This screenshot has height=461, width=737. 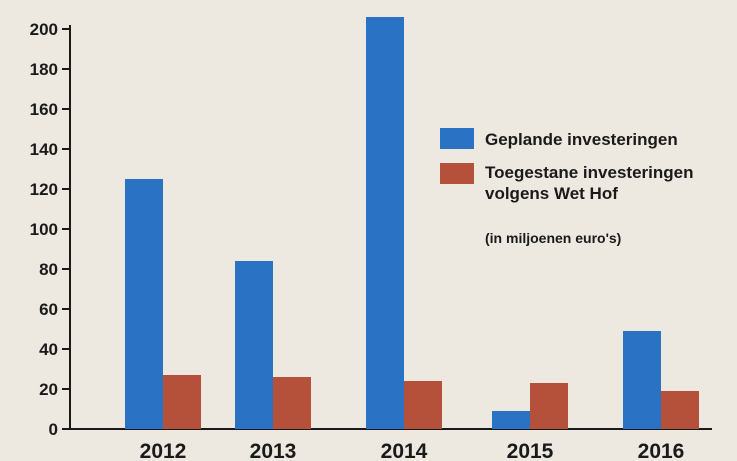 I want to click on y-tick-label: 120, so click(x=44, y=189).